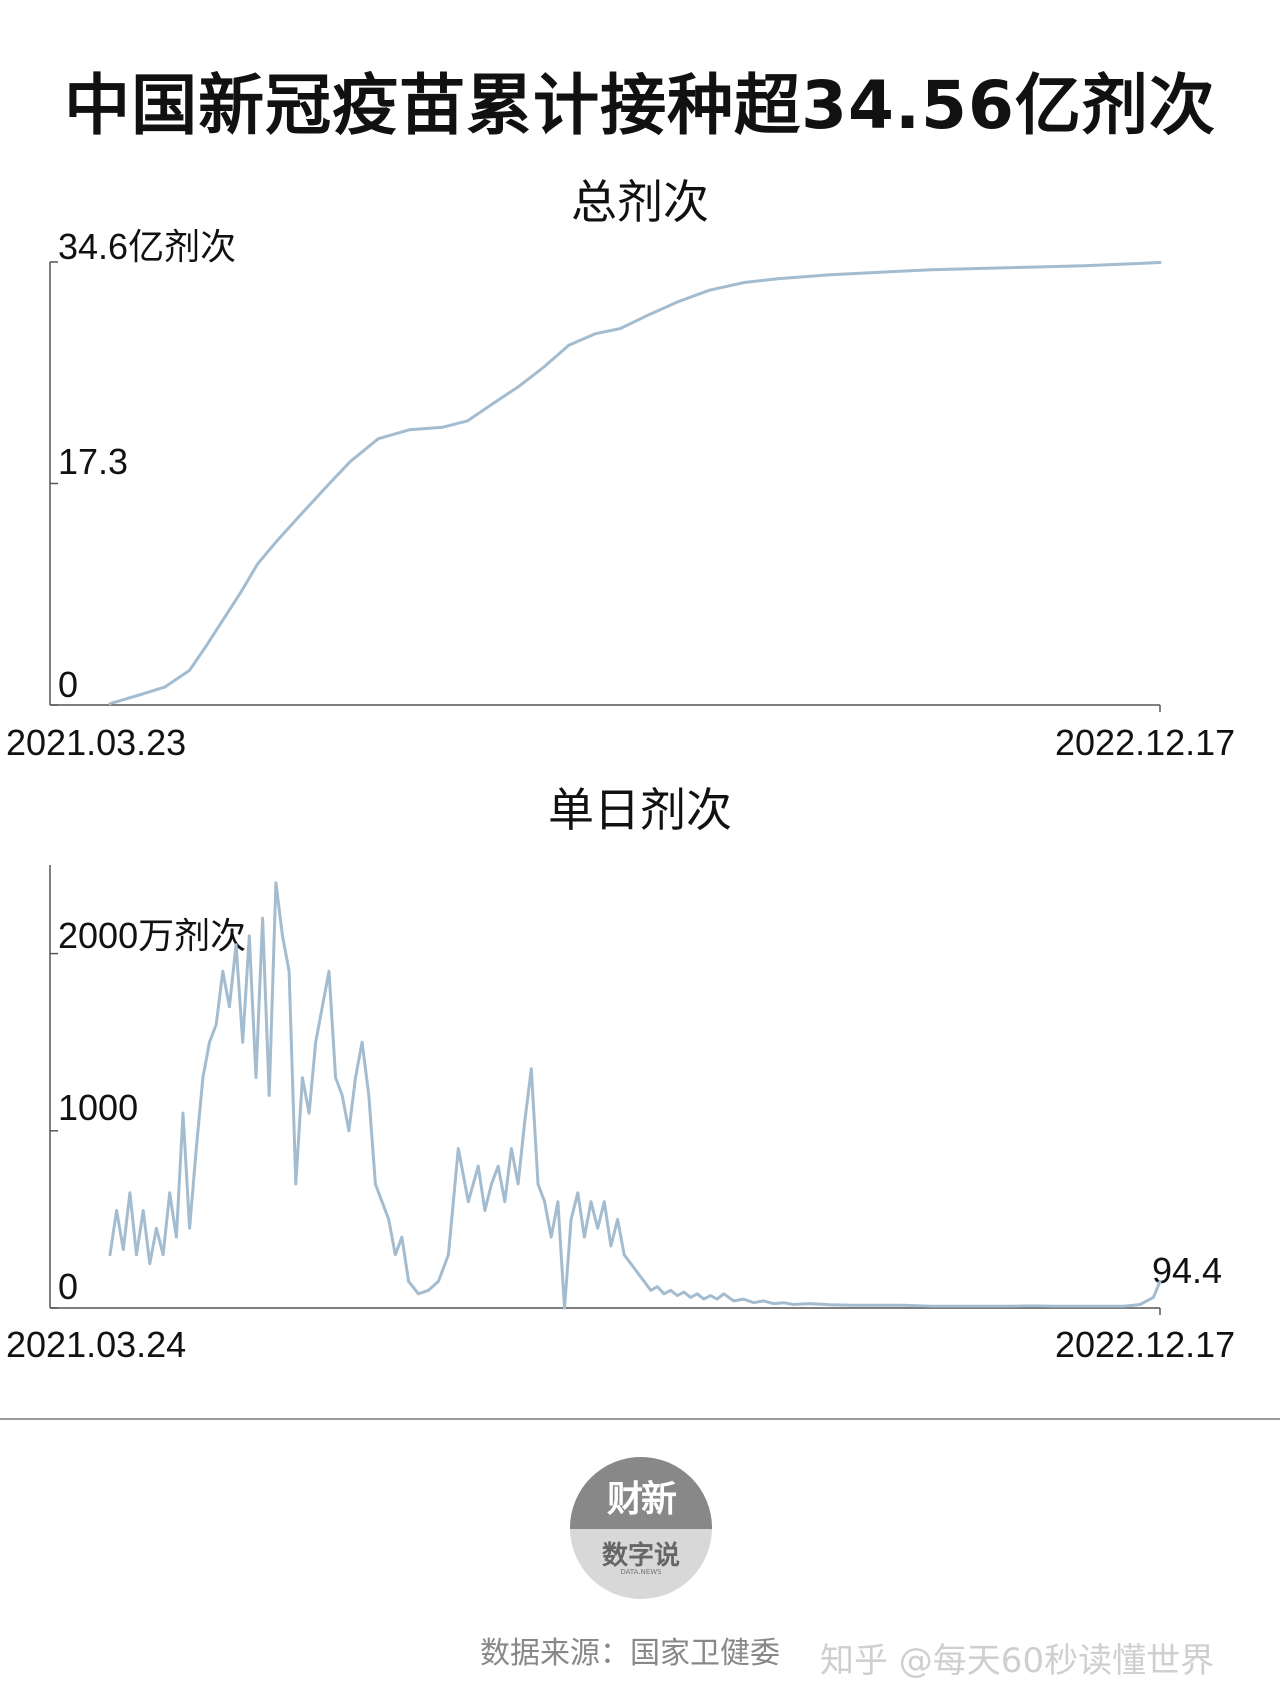  What do you see at coordinates (93, 461) in the screenshot?
I see `y-tick-label-cumulative: 17.3` at bounding box center [93, 461].